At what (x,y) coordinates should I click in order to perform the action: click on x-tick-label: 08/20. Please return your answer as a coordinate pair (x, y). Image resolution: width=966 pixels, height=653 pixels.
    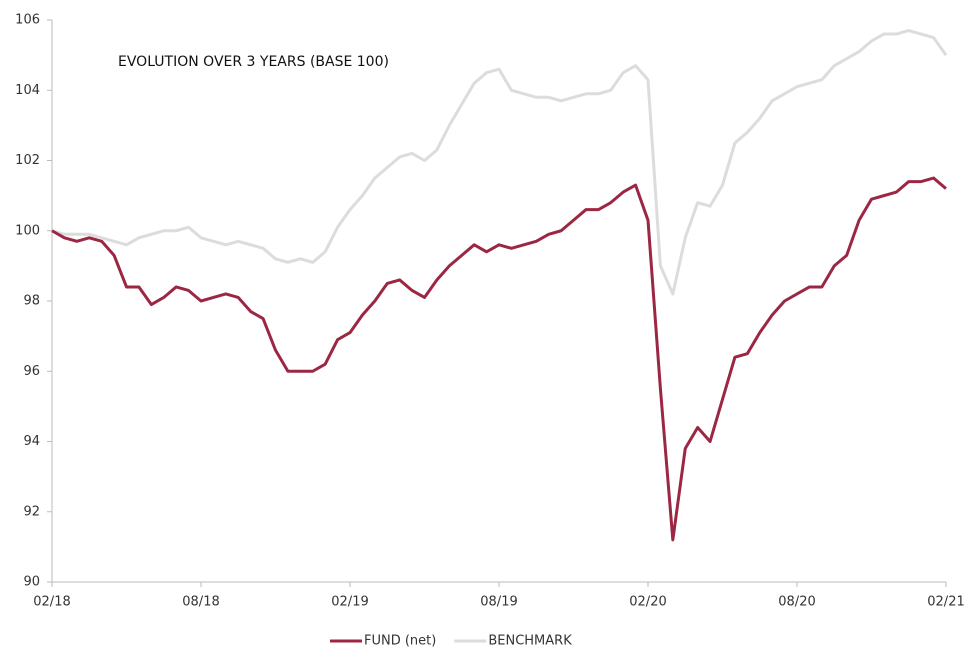
    Looking at the image, I should click on (796, 602).